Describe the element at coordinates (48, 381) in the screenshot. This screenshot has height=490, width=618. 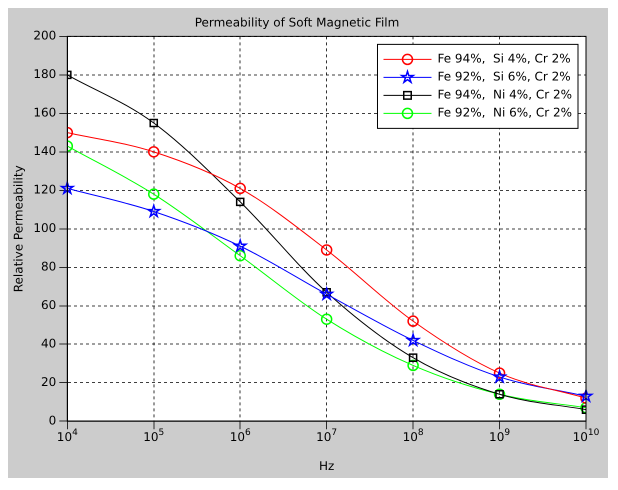
I see `y-tick-label: 20` at that location.